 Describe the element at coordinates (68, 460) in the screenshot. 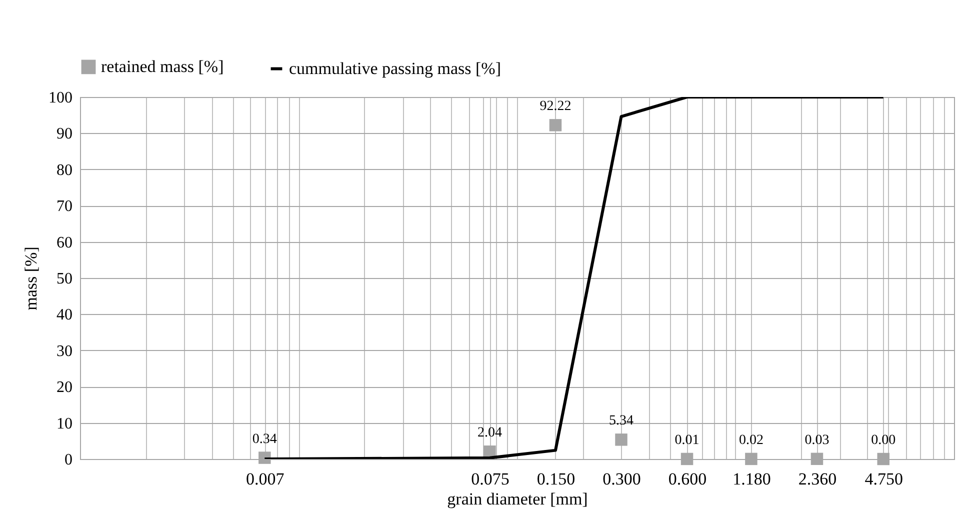

I see `y-tick-label: 0` at that location.